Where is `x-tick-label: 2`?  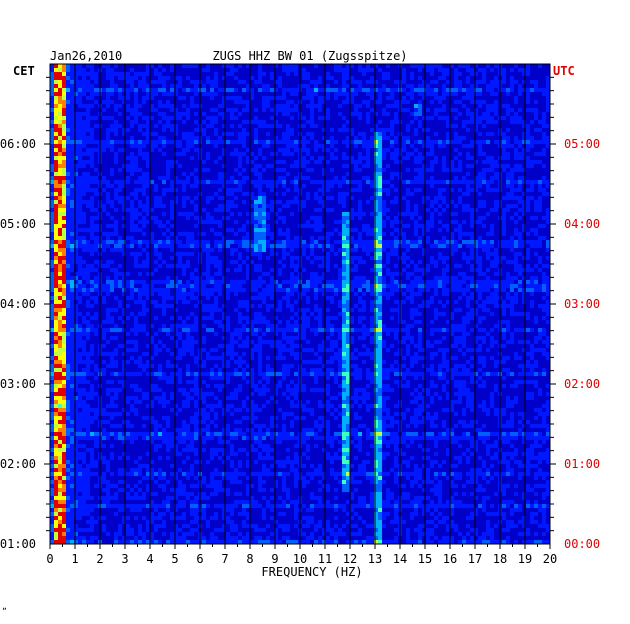 x-tick-label: 2 is located at coordinates (99, 559).